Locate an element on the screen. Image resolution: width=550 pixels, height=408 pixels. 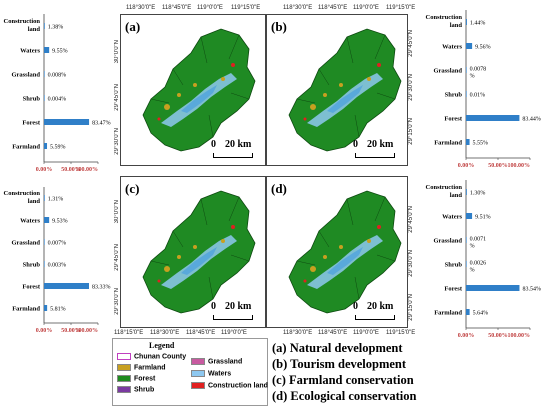
scale-bar-d is located at coordinates (375, 317).